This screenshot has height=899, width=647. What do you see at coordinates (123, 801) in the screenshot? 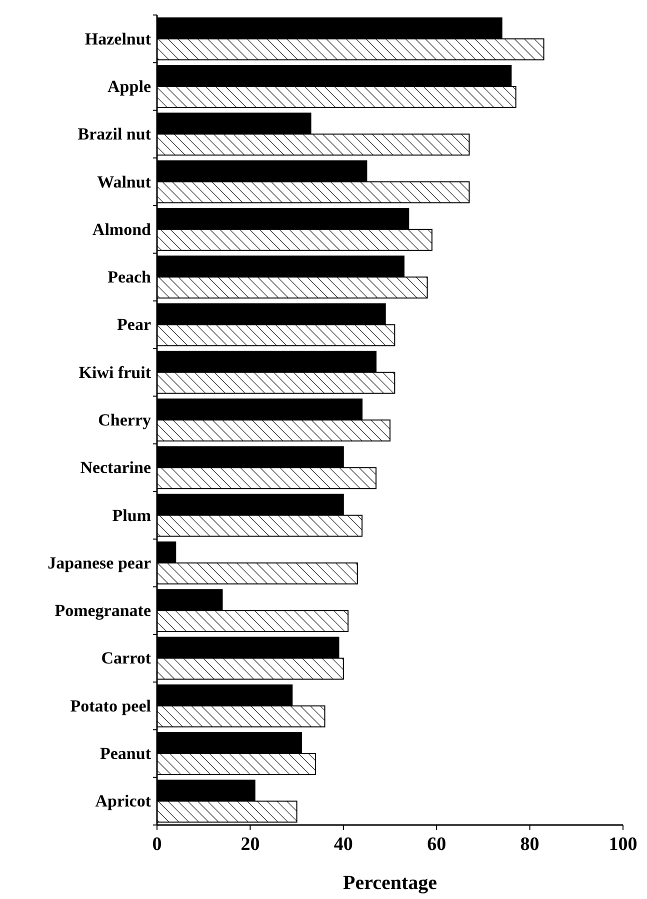
I see `y-tick-label: Apricot` at bounding box center [123, 801].